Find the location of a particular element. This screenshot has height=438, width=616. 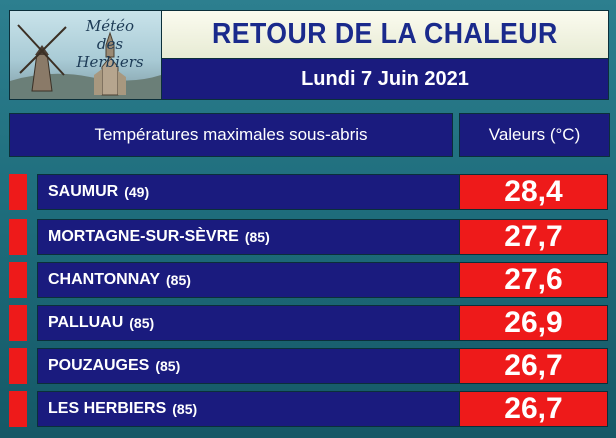

table-row: LES HERBIERS (85) 26,7 is located at coordinates (308, 409).